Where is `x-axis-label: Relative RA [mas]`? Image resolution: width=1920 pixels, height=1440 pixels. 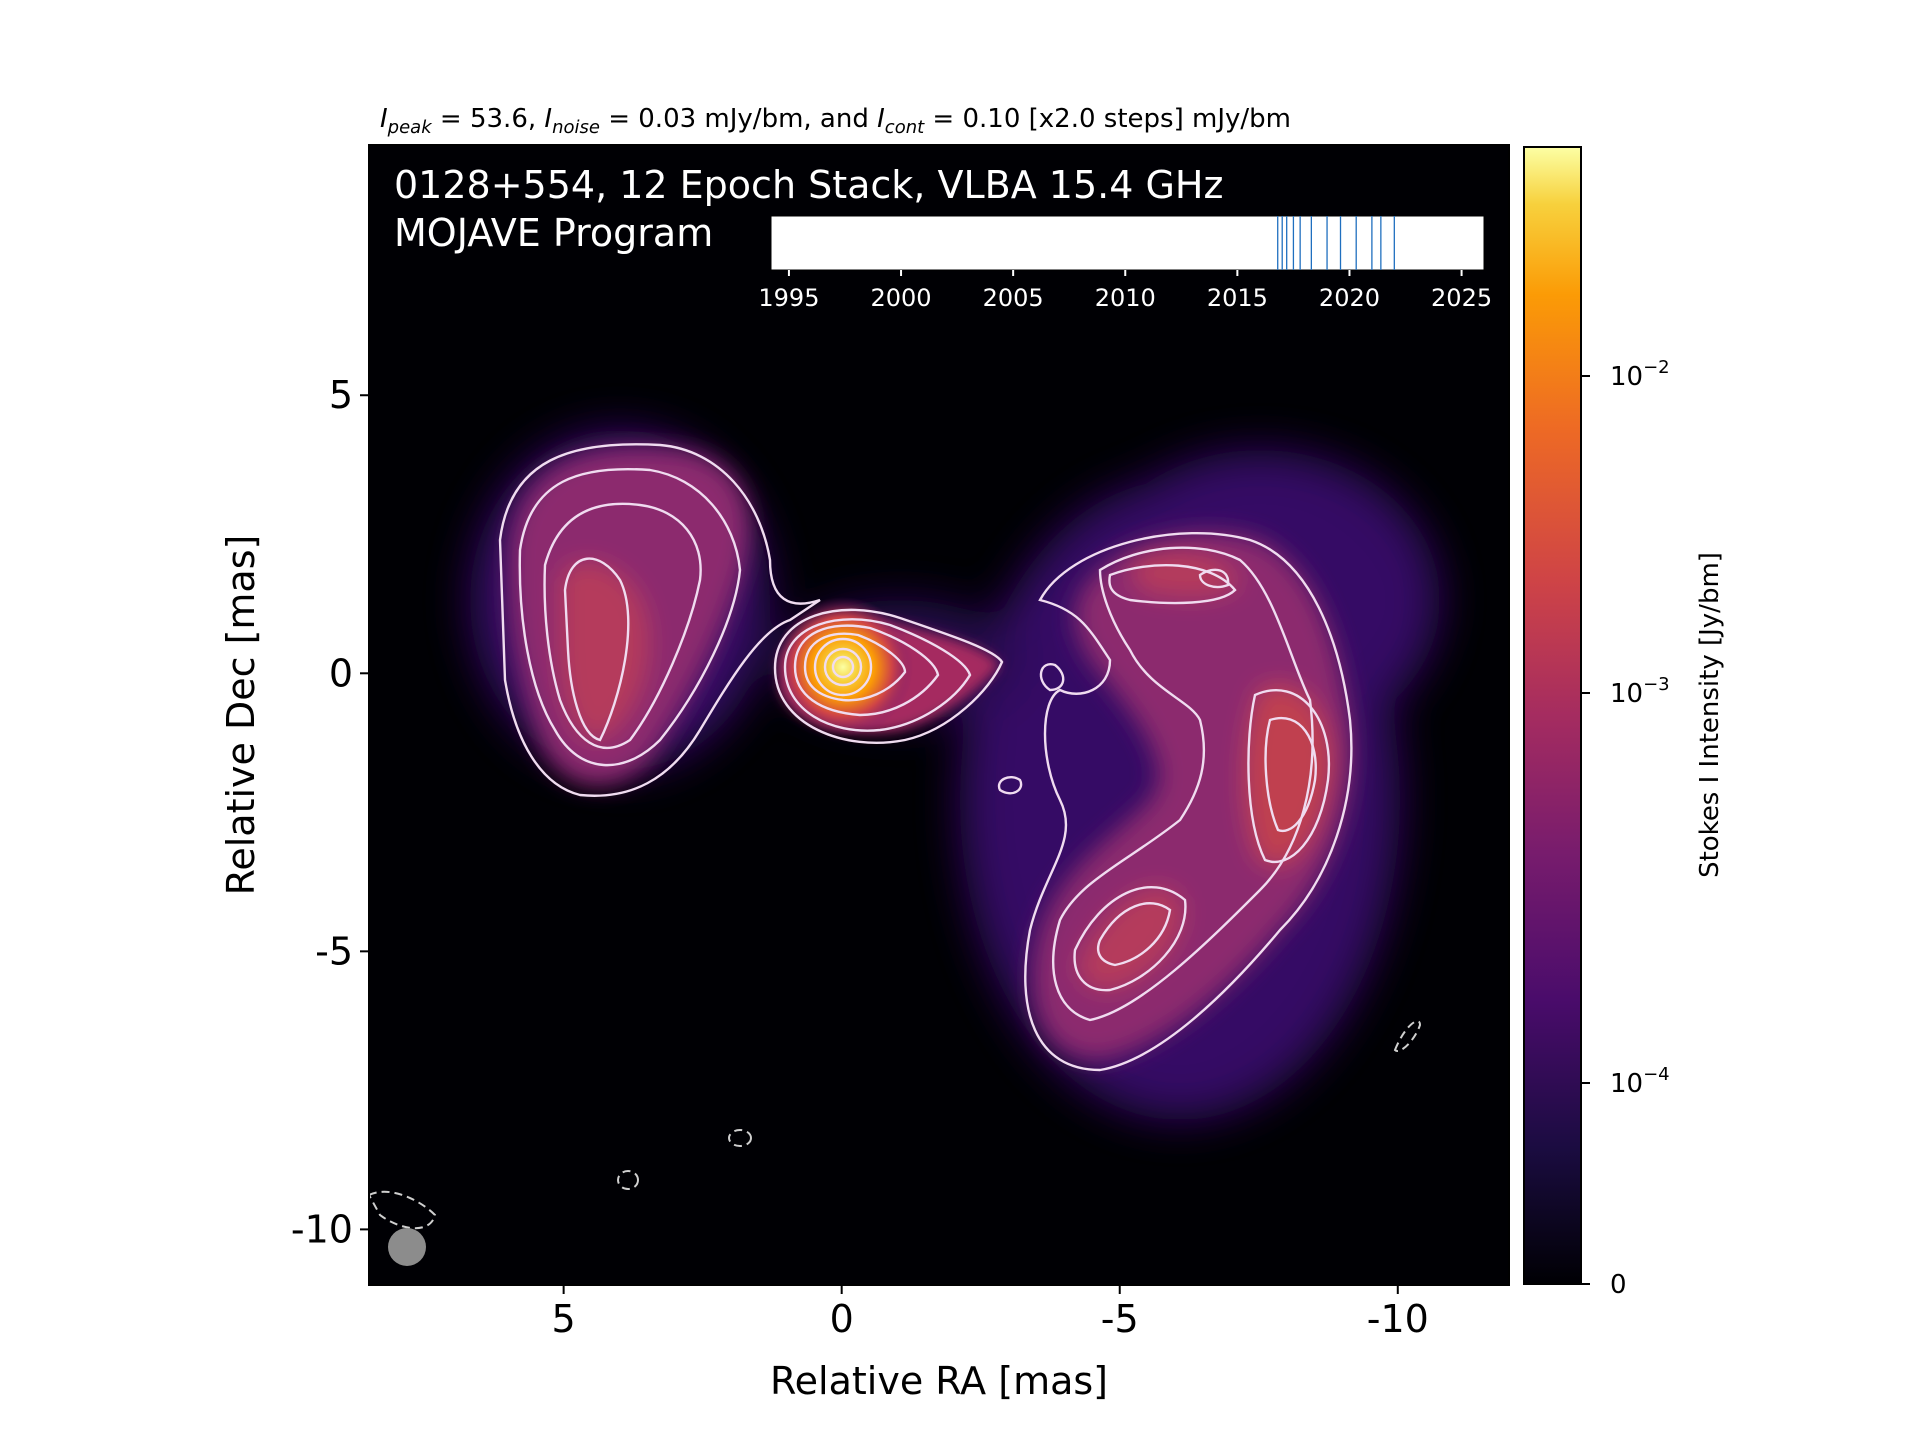 x-axis-label: Relative RA [mas] is located at coordinates (939, 1381).